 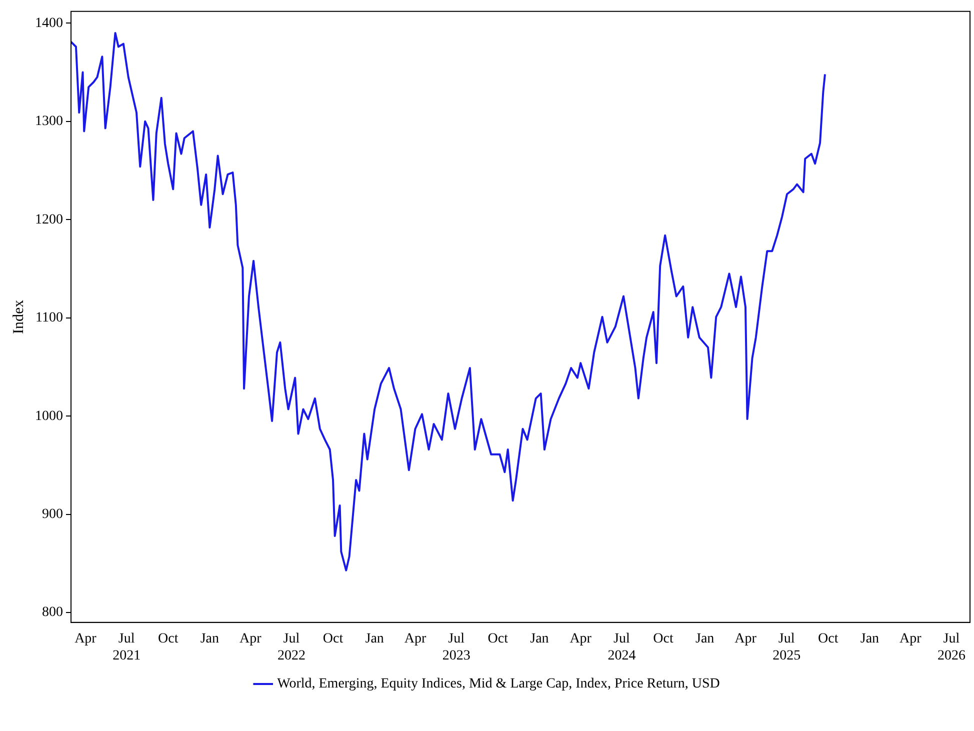 I want to click on legend-label: World, Emerging, Equity Indices, Mid & Large Cap, Index, Price Return, USD, so click(x=498, y=684).